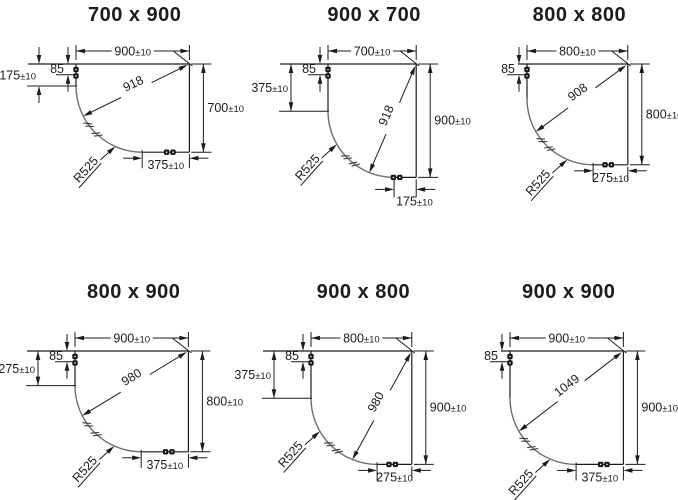 The height and width of the screenshot is (500, 678). I want to click on bottom-dimension-label: 375±10, so click(164, 465).